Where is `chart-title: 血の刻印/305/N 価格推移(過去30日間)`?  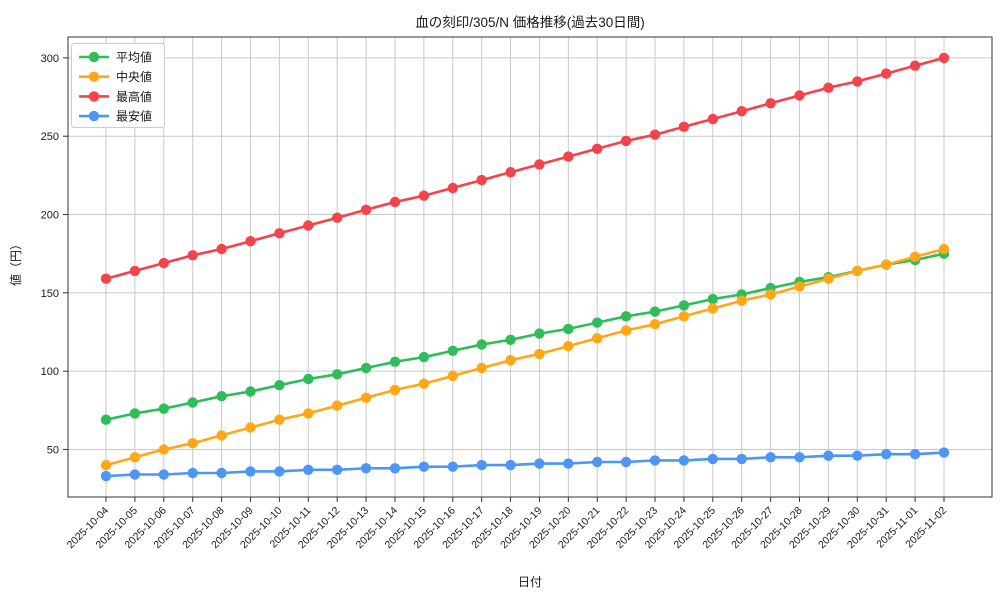
chart-title: 血の刻印/305/N 価格推移(過去30日間) is located at coordinates (530, 22).